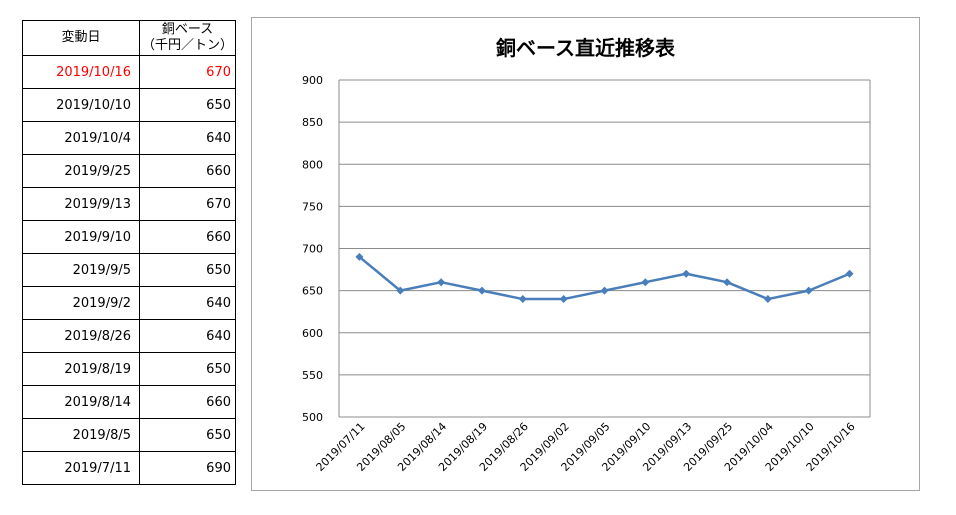 The height and width of the screenshot is (515, 956). Describe the element at coordinates (312, 333) in the screenshot. I see `y-tick-label: 600` at that location.